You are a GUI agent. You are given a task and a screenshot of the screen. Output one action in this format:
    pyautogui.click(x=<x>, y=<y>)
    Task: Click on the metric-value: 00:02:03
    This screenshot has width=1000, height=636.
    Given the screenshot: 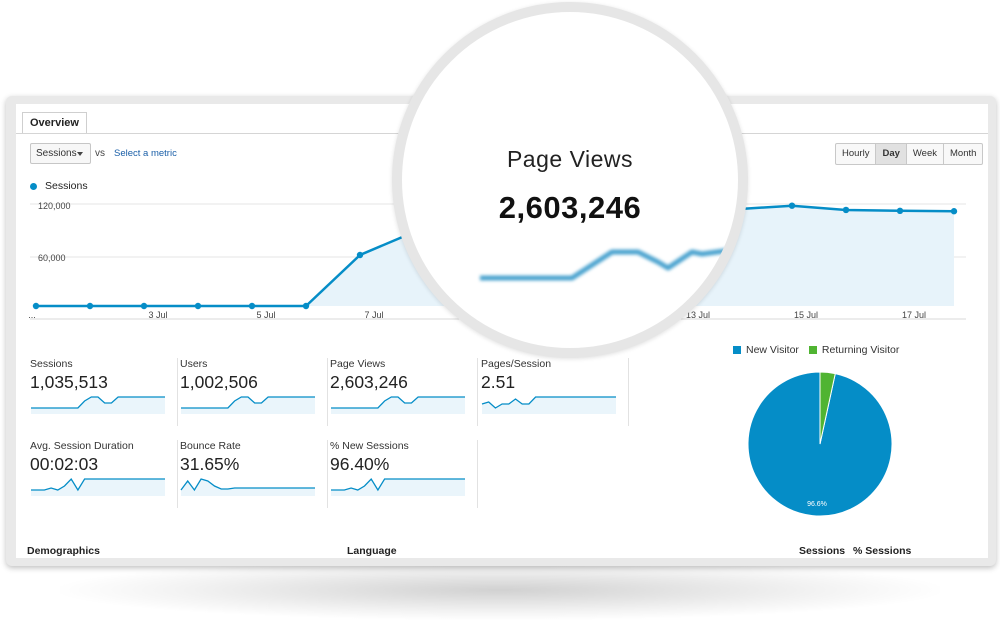 What is the action you would take?
    pyautogui.click(x=64, y=464)
    